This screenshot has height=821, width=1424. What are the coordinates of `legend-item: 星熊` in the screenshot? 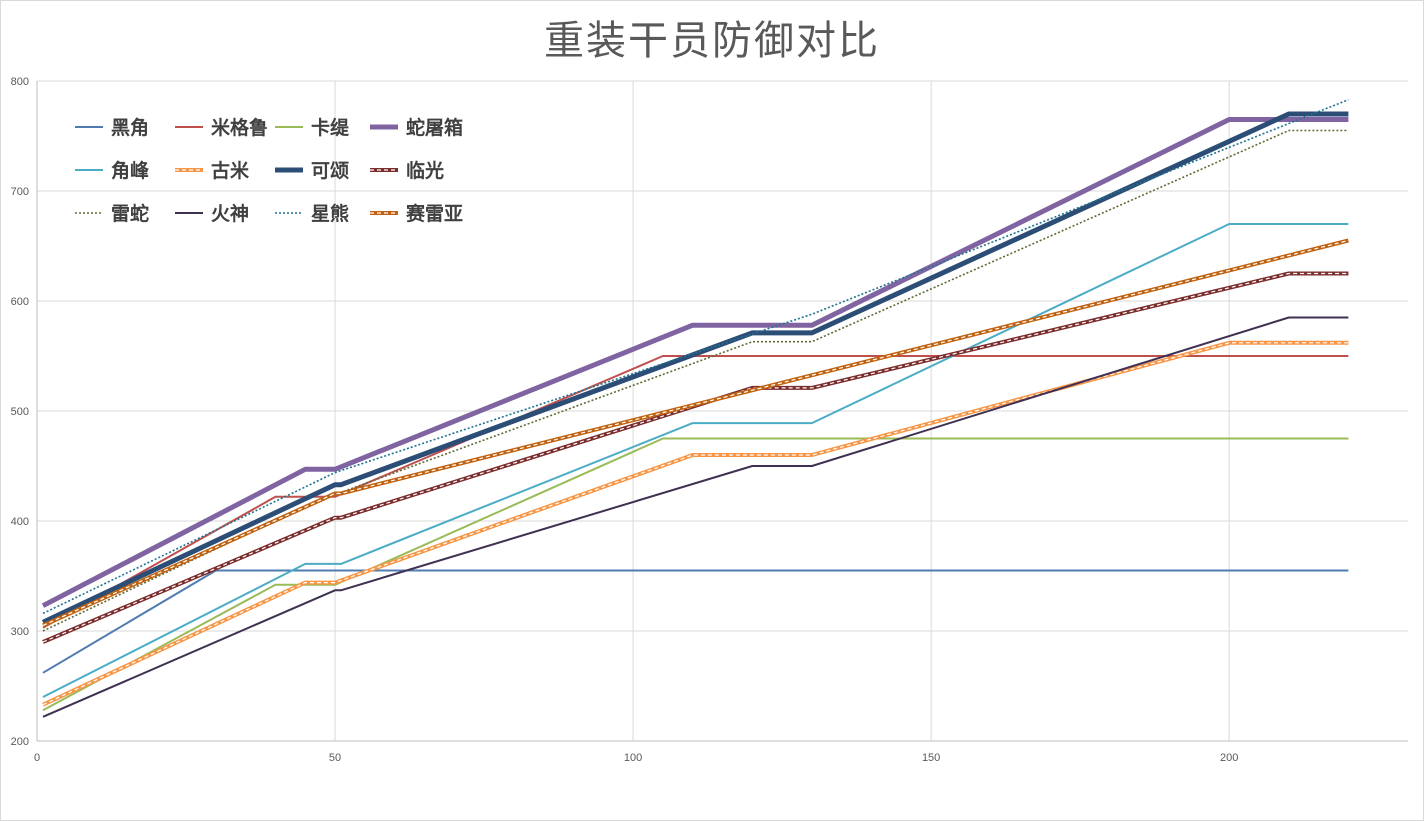 It's located at (312, 213).